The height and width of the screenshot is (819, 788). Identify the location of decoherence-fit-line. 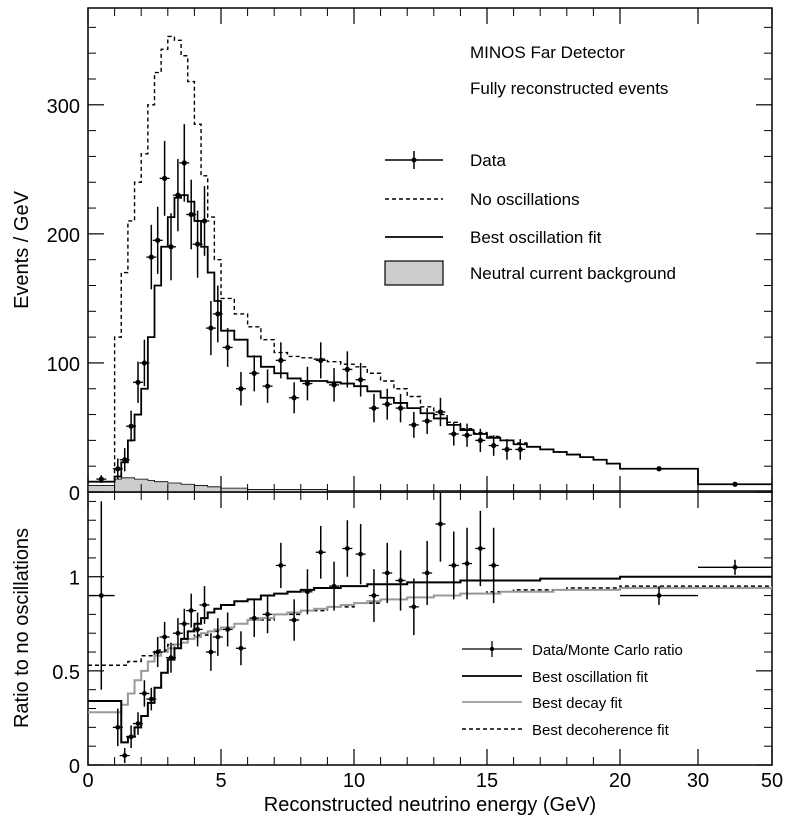
(430, 625).